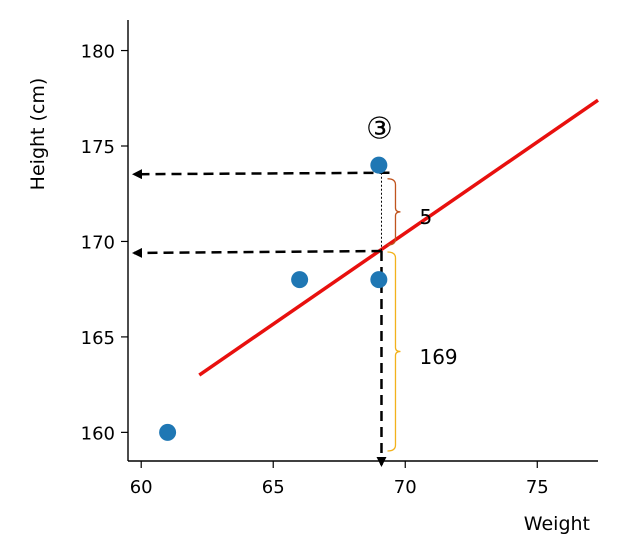 This screenshot has height=548, width=635. What do you see at coordinates (141, 487) in the screenshot?
I see `x-tick-label: 60` at bounding box center [141, 487].